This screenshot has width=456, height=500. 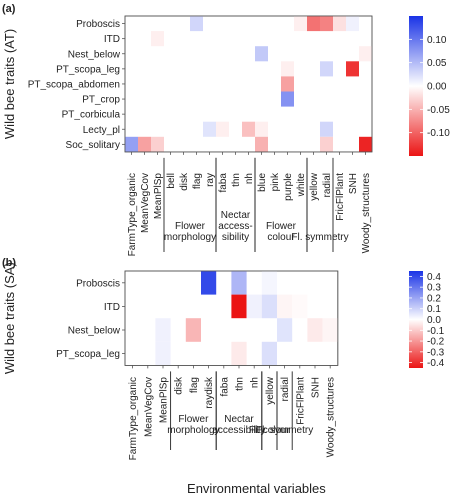 I want to click on column-label: MeanVegCov, so click(x=145, y=203).